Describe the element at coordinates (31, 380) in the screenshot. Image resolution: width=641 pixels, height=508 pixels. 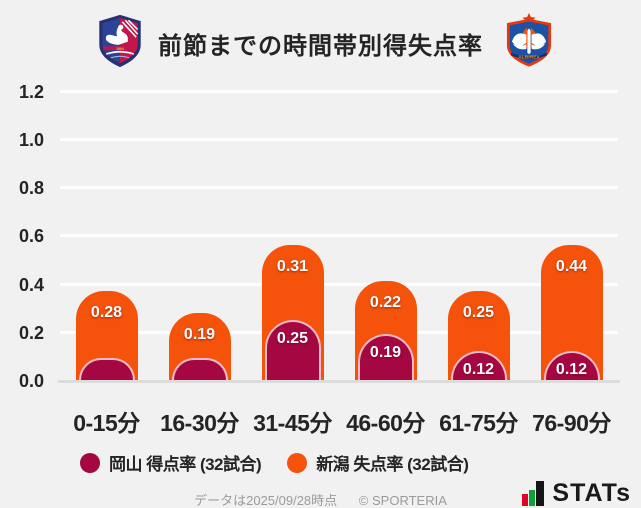
I see `y-tick-label: 0.0` at that location.